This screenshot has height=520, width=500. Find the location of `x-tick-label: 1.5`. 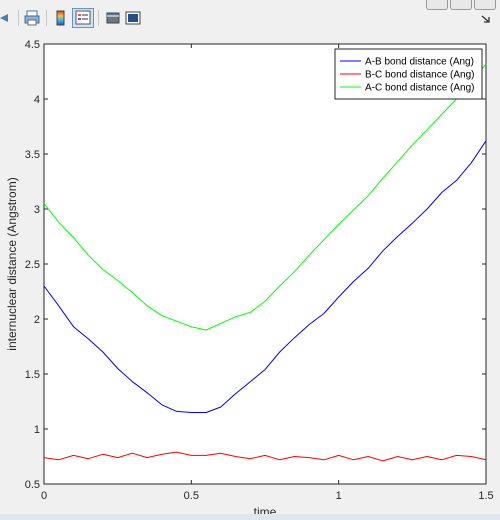

x-tick-label: 1.5 is located at coordinates (485, 496).